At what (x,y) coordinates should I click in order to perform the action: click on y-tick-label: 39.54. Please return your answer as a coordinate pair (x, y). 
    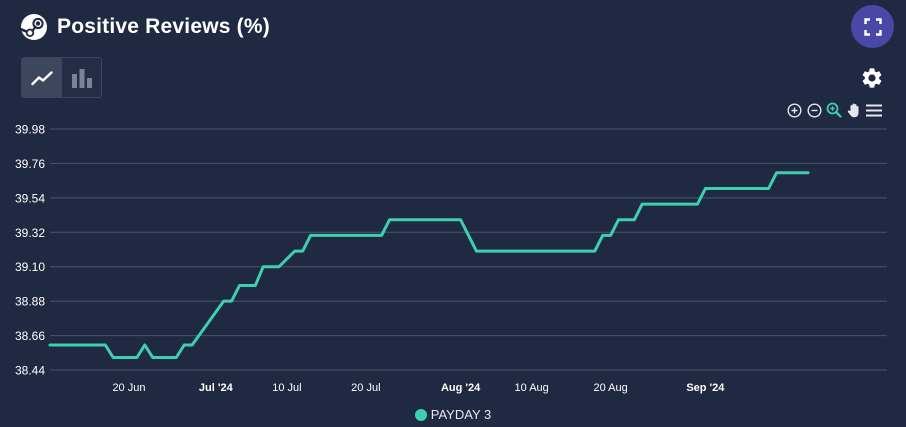
    Looking at the image, I should click on (30, 198).